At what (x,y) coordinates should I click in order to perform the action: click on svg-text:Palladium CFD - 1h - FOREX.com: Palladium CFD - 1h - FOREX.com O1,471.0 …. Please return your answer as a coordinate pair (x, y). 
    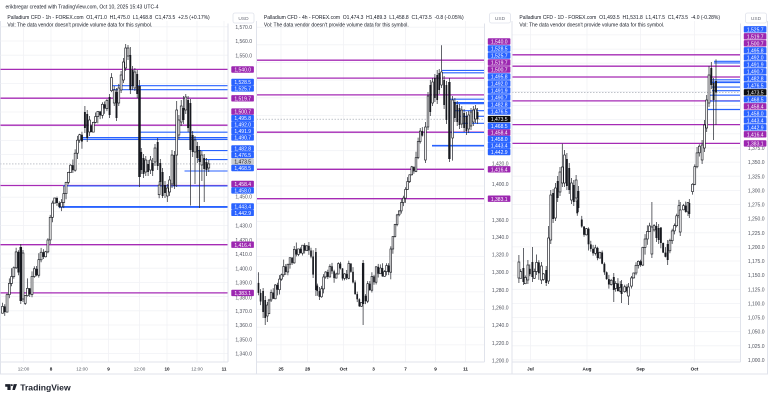
    Looking at the image, I should click on (108, 18).